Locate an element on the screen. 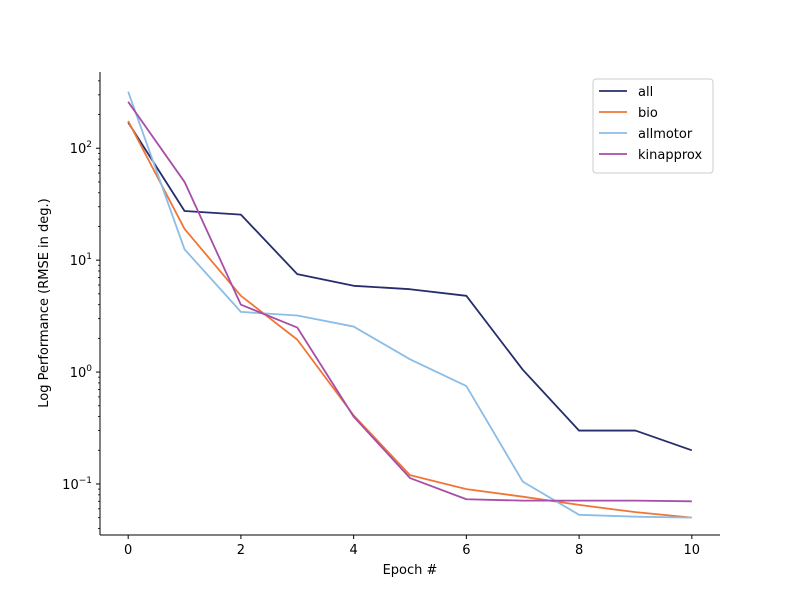 The width and height of the screenshot is (800, 600). y-axis-label: Log Performance (RMSE in deg.) is located at coordinates (44, 302).